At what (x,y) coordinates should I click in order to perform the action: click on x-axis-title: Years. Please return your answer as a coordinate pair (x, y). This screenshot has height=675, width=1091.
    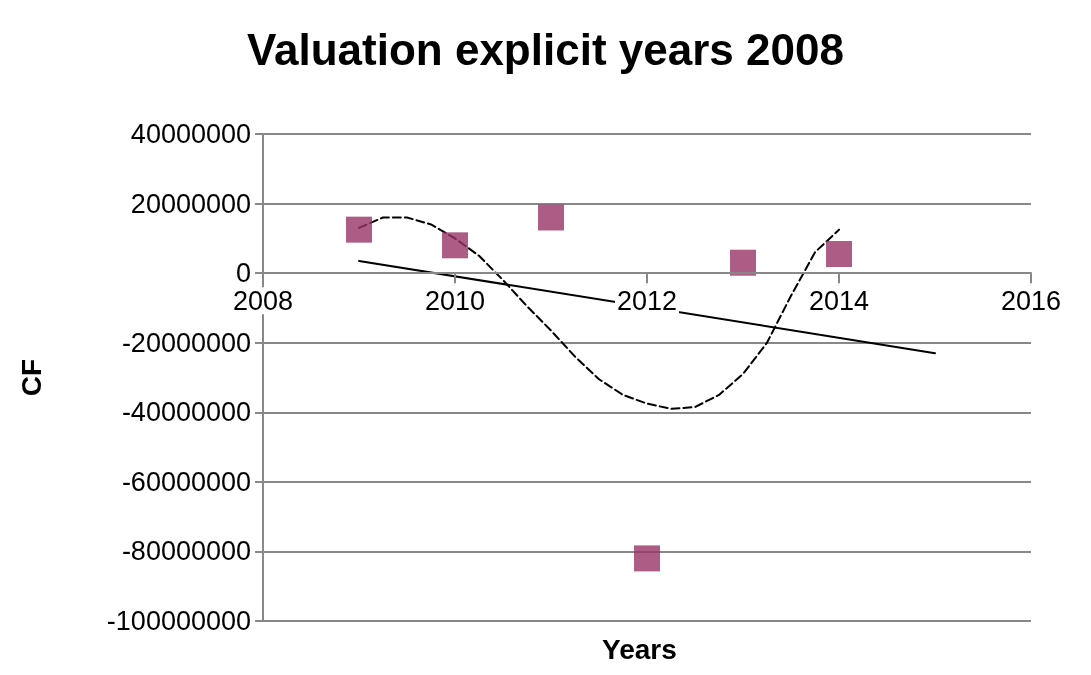
    Looking at the image, I should click on (639, 649).